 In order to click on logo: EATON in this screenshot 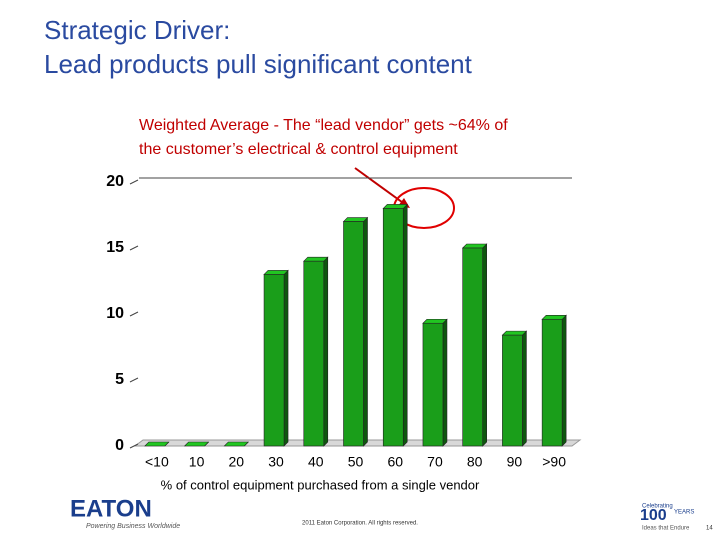, I will do `click(111, 508)`.